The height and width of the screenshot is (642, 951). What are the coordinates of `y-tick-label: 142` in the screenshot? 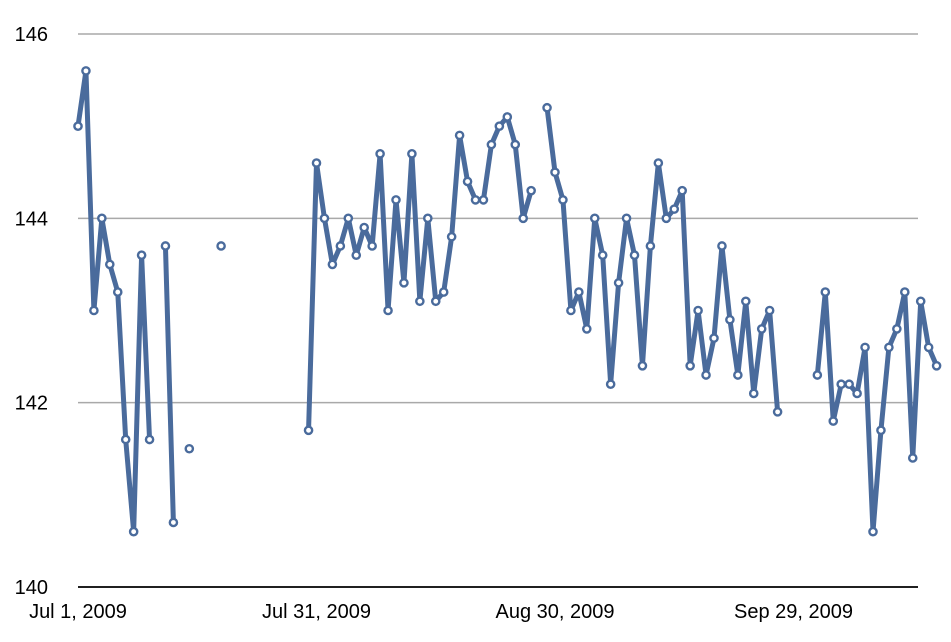 It's located at (31, 404).